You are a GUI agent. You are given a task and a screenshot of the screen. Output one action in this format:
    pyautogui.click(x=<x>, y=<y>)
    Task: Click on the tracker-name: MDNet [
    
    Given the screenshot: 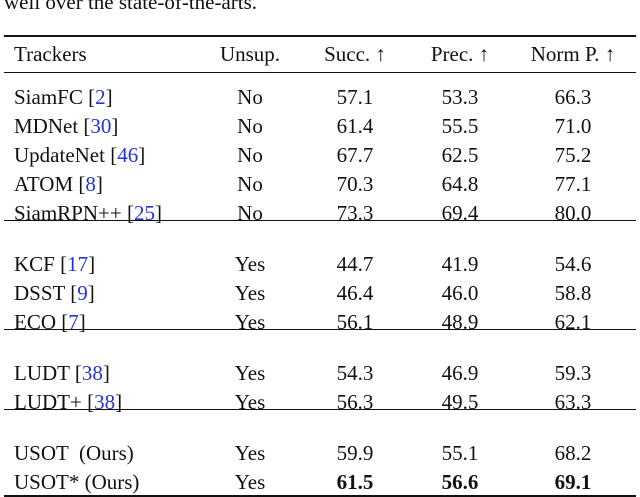 What is the action you would take?
    pyautogui.click(x=52, y=126)
    